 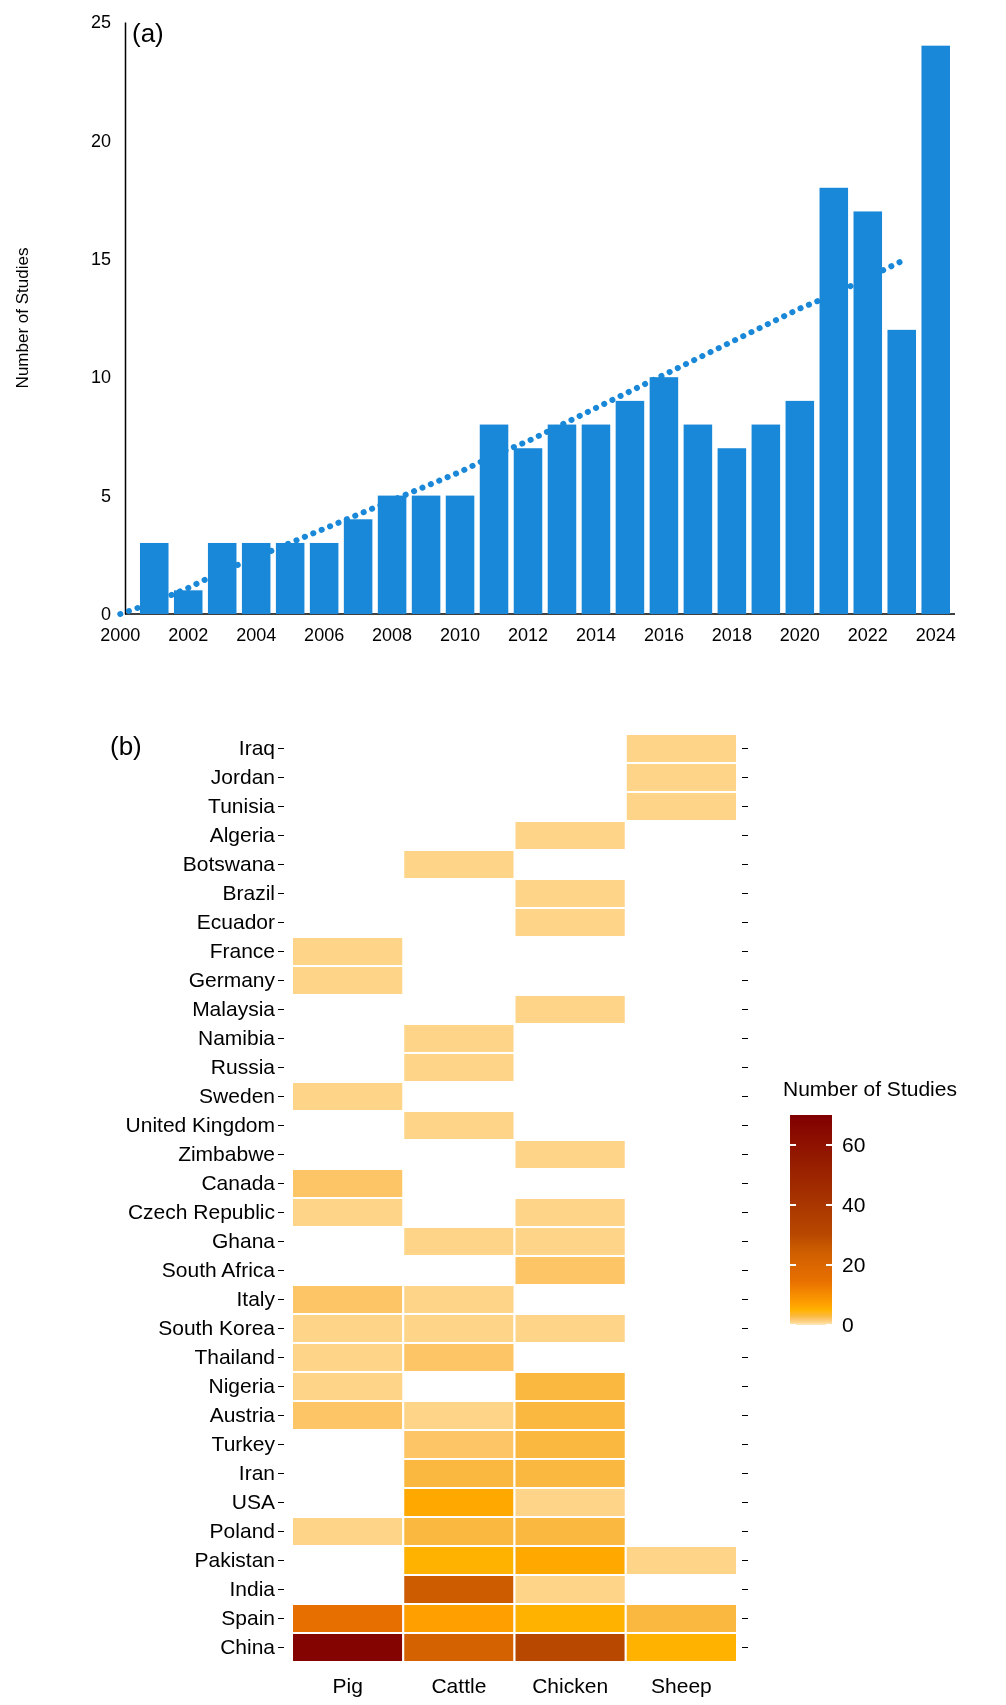 I want to click on color-bar-label: 40, so click(x=854, y=1205).